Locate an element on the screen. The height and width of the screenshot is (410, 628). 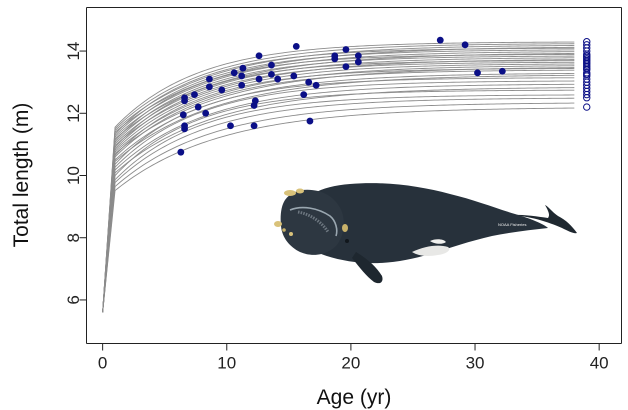
y-axis-title: Total length (m) is located at coordinates (21, 175).